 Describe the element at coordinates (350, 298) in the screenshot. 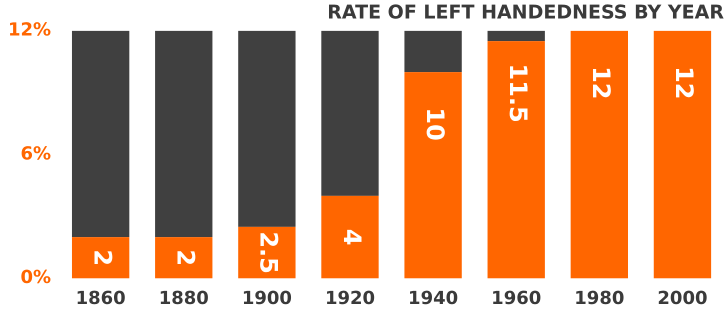

I see `x-tick-label: 1920` at that location.